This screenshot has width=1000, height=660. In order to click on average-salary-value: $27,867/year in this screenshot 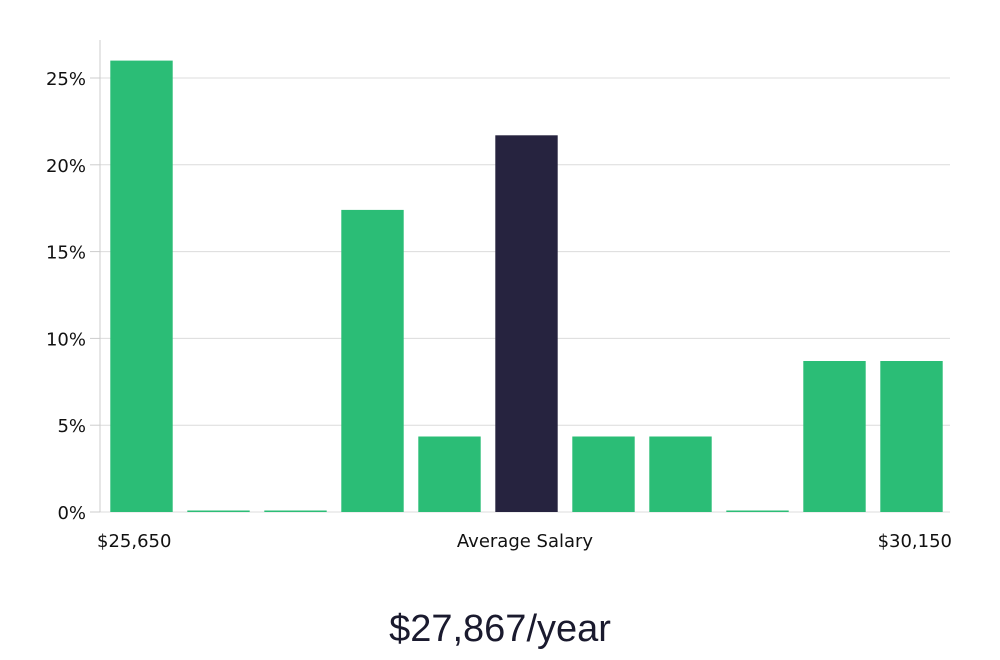, I will do `click(500, 629)`.